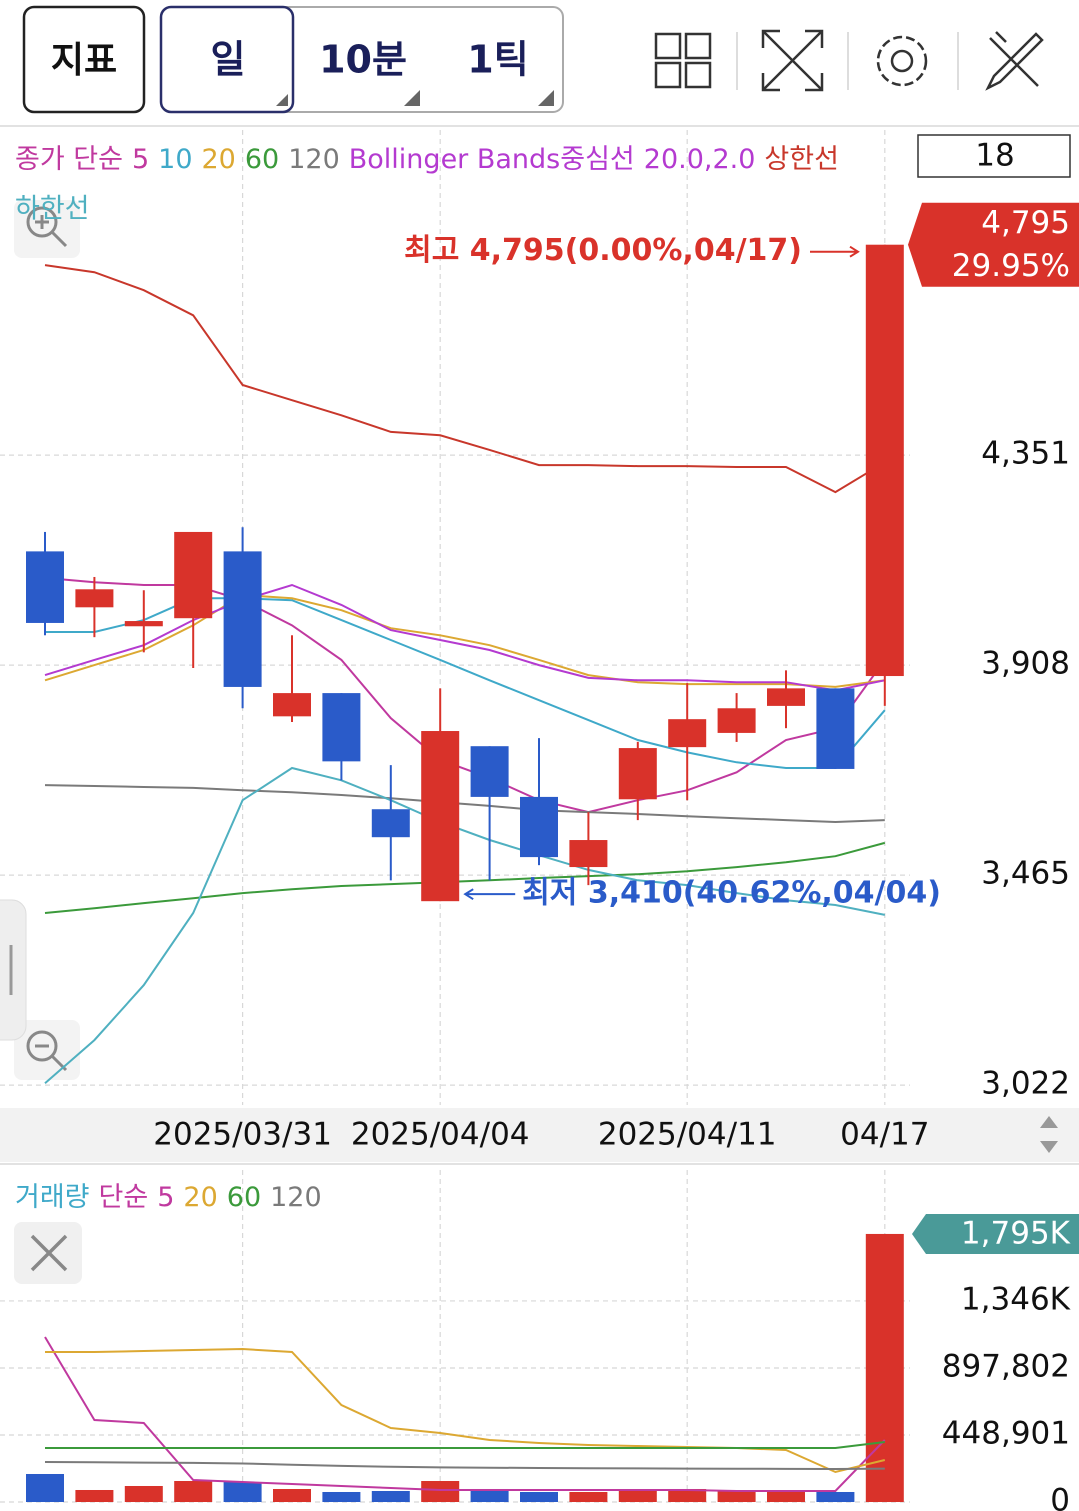 This screenshot has height=1511, width=1079. I want to click on zoom-out-bg, so click(47, 1050).